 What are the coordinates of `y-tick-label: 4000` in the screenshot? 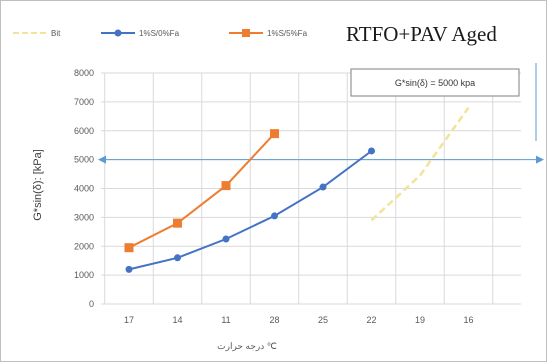 It's located at (84, 189).